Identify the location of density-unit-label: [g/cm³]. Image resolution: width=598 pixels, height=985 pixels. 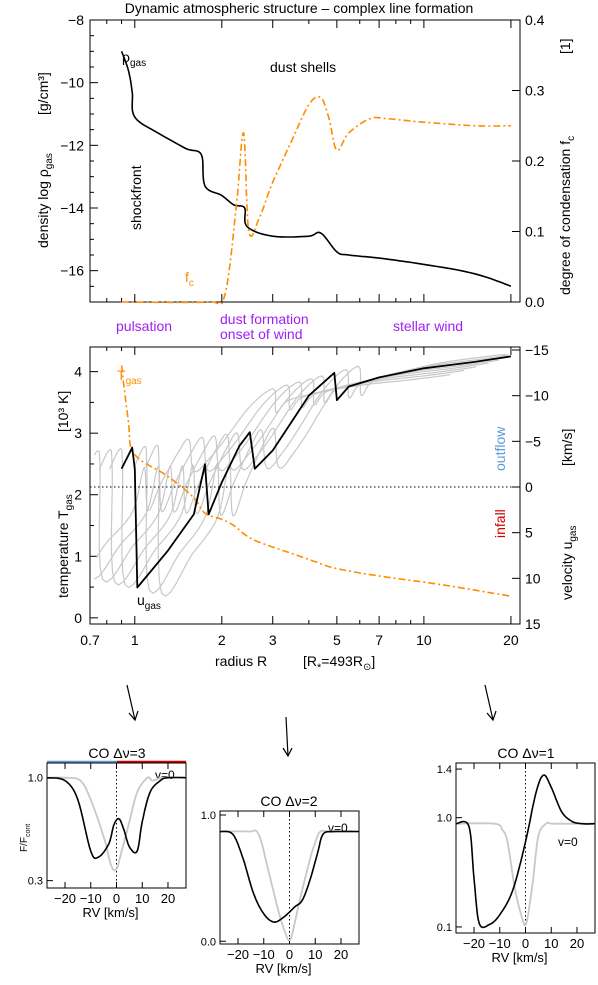
(43, 93).